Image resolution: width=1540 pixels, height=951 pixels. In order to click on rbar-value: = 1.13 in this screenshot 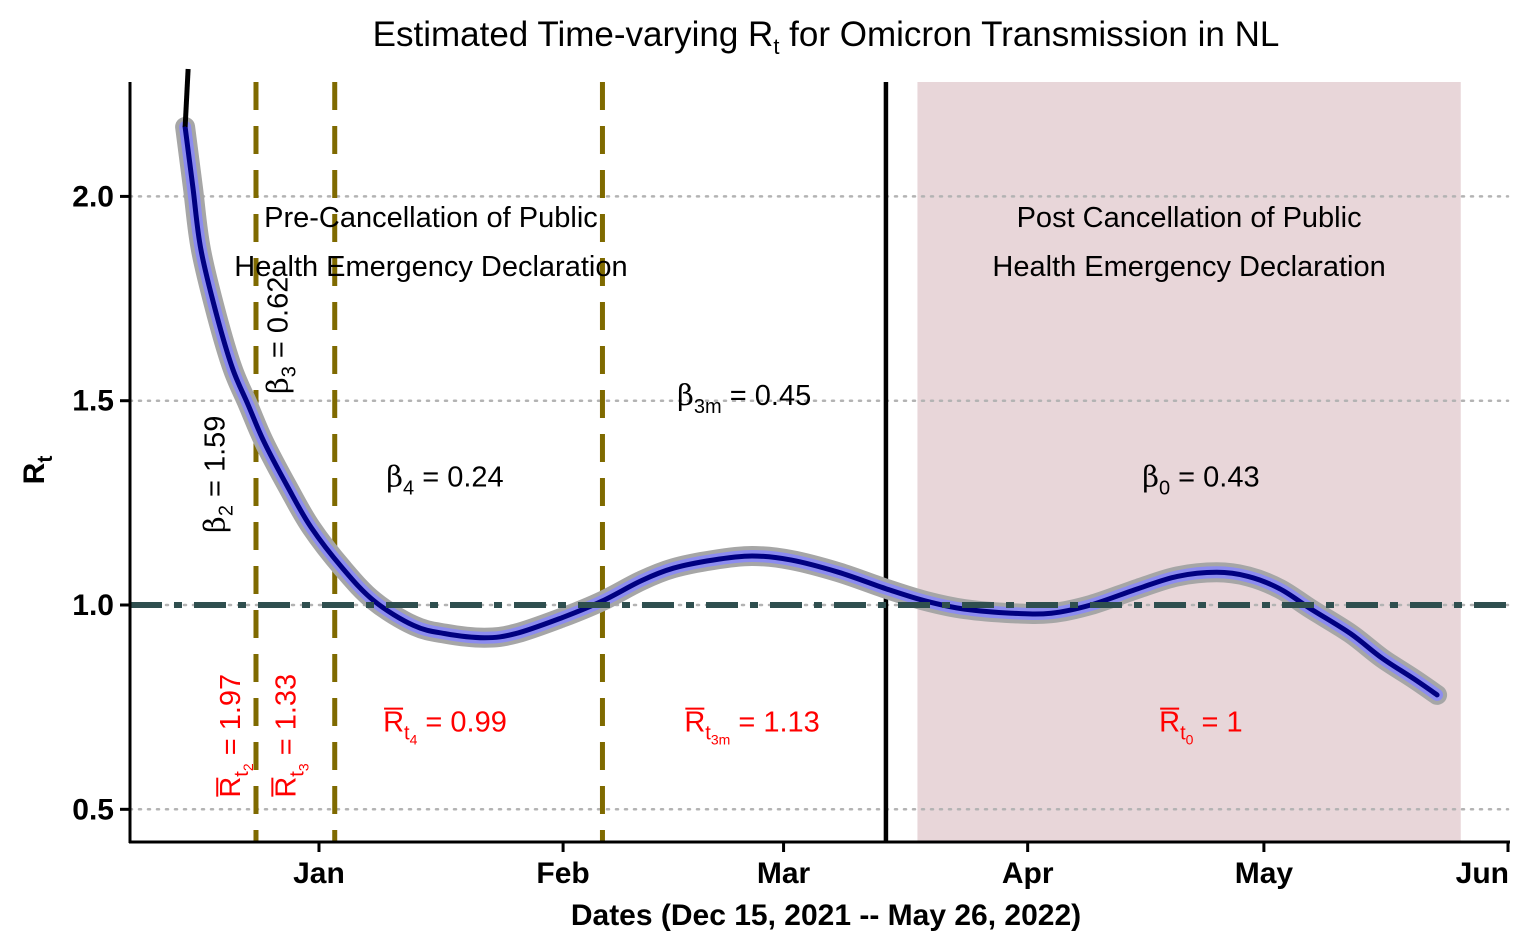, I will do `click(775, 723)`.